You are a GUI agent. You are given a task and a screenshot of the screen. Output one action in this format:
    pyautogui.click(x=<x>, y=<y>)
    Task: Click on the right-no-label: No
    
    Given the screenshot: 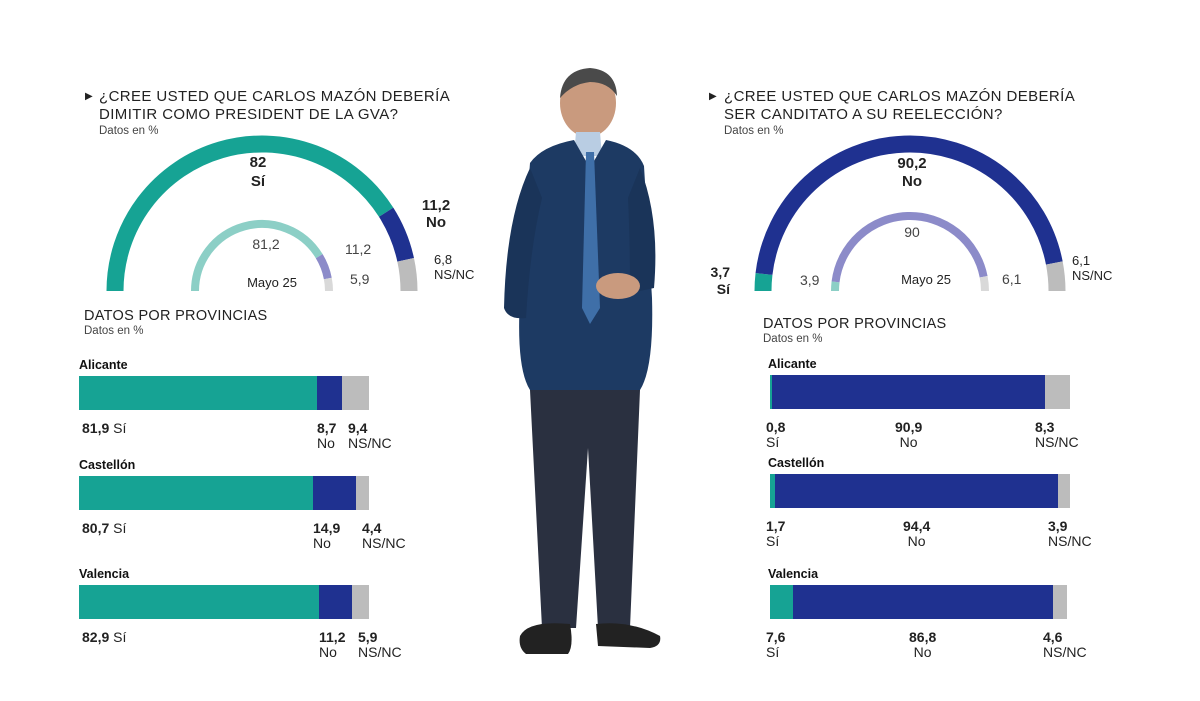 What is the action you would take?
    pyautogui.click(x=912, y=181)
    